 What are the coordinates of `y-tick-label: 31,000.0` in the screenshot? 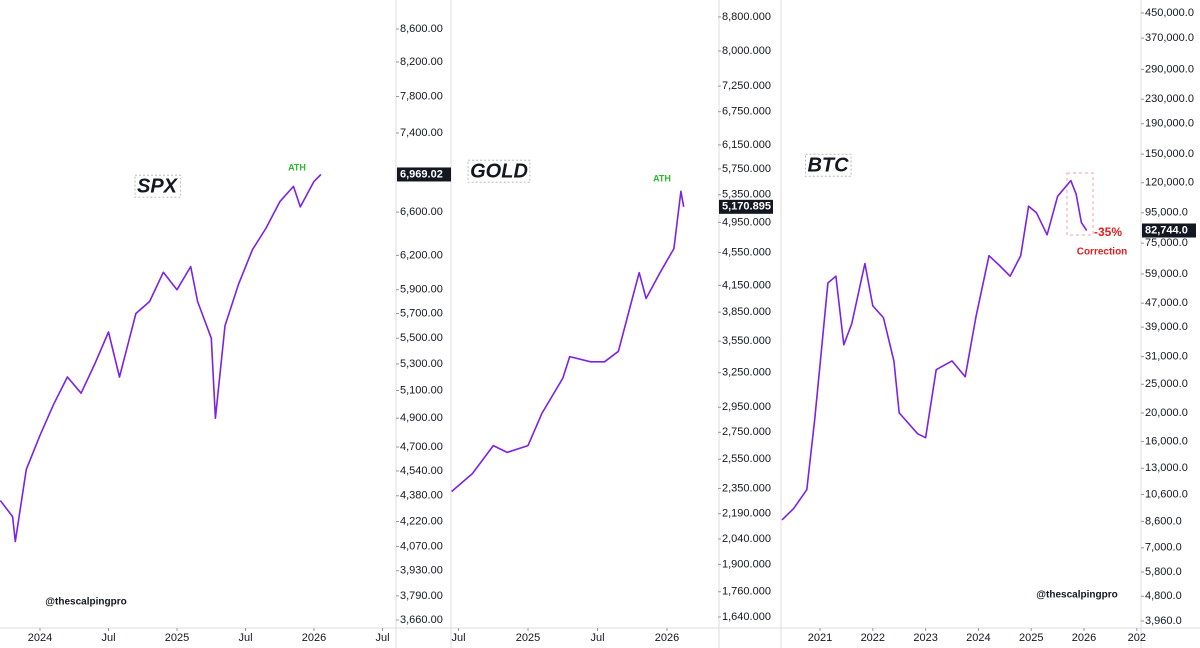 It's located at (1166, 357).